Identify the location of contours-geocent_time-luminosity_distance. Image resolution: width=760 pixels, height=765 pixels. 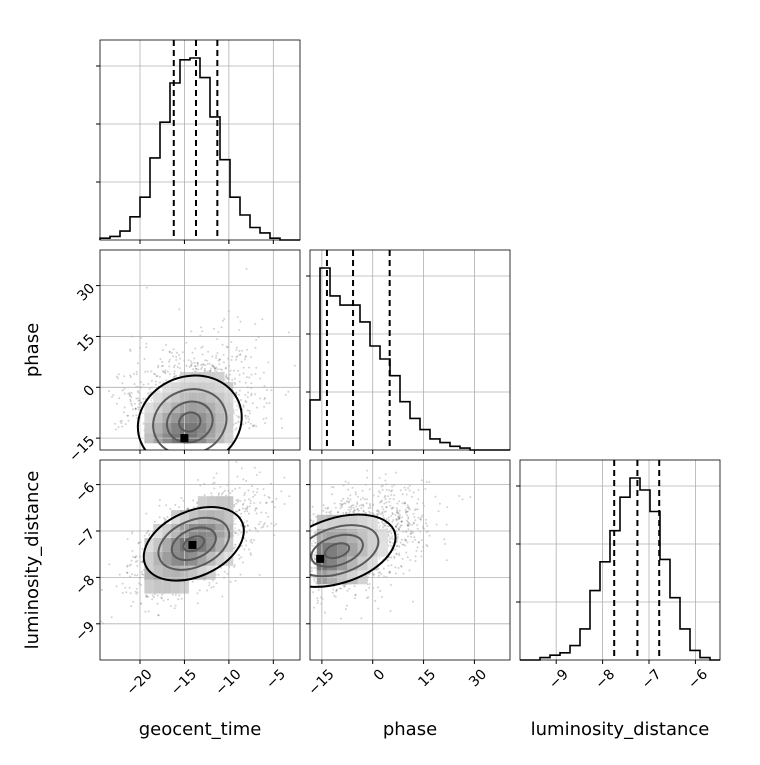
(193, 544).